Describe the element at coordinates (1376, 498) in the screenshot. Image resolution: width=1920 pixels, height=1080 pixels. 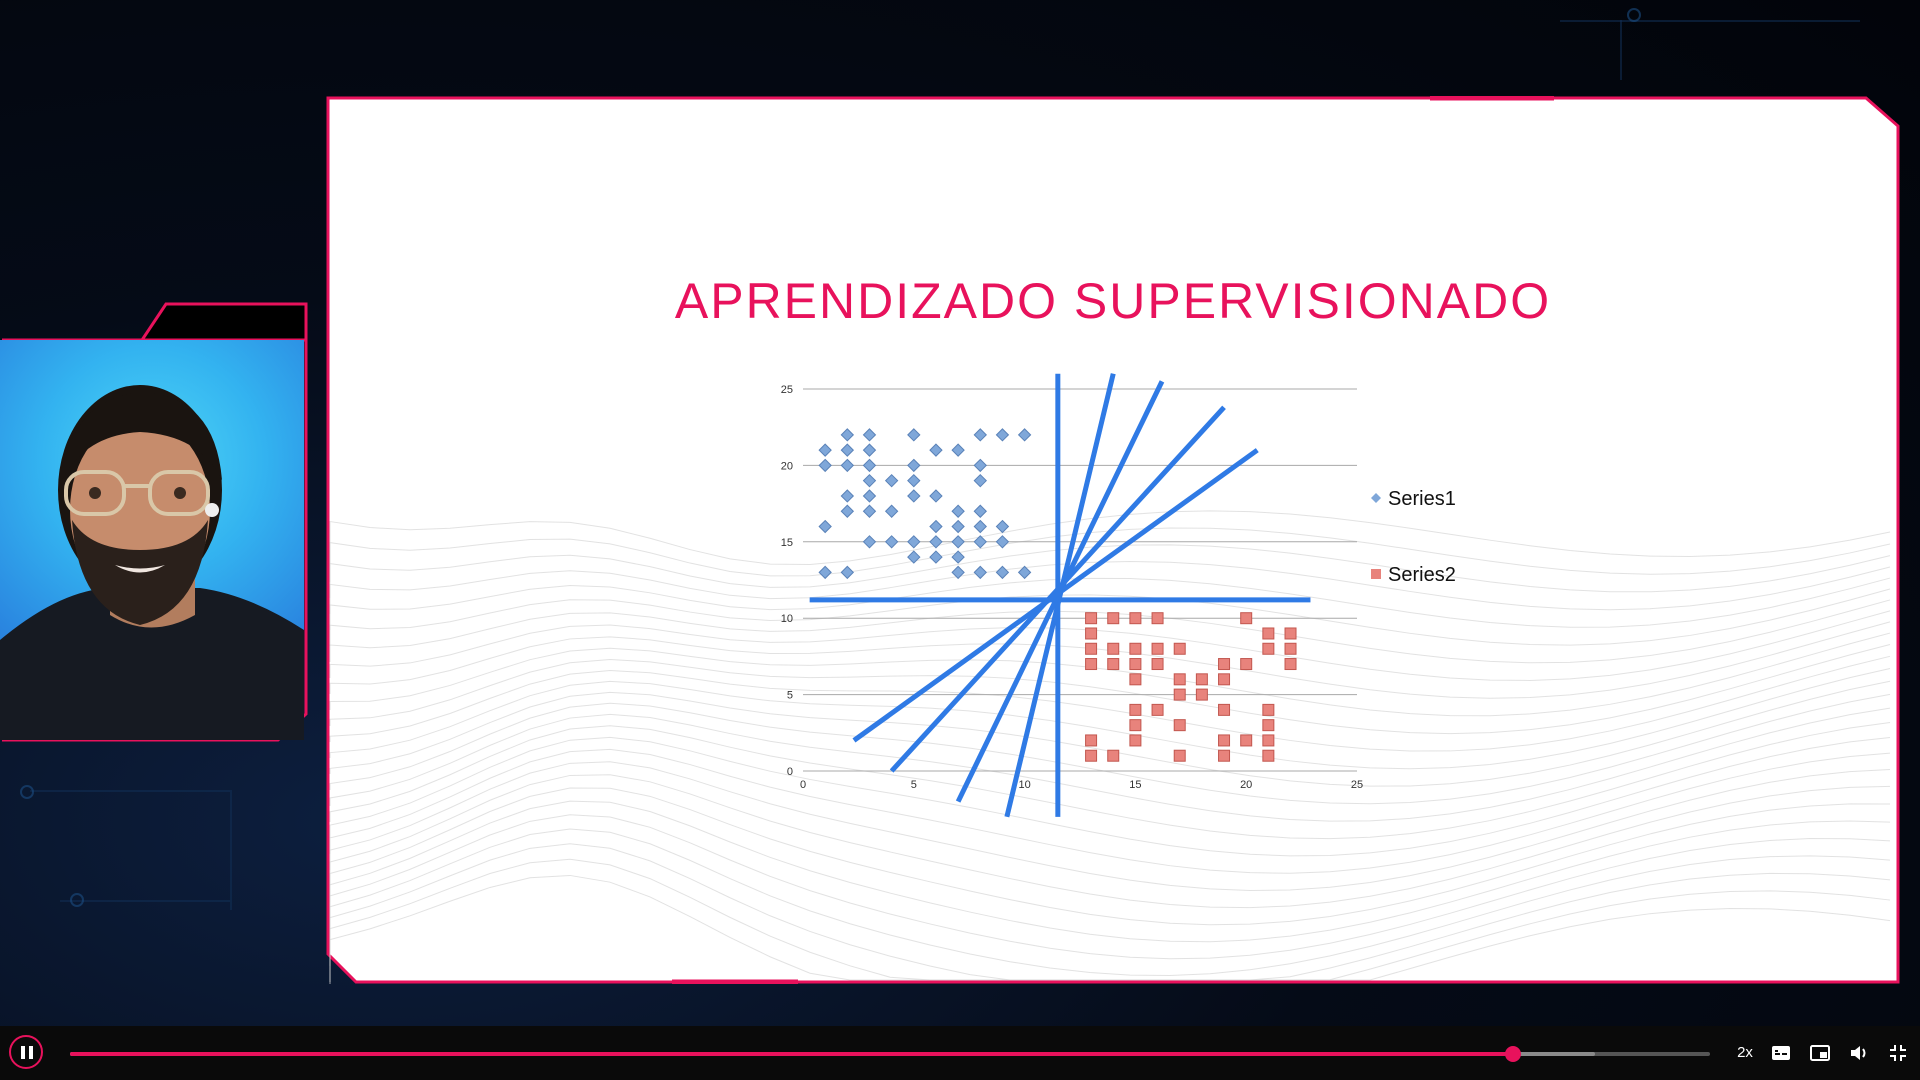
I see `legend-series1-marker` at that location.